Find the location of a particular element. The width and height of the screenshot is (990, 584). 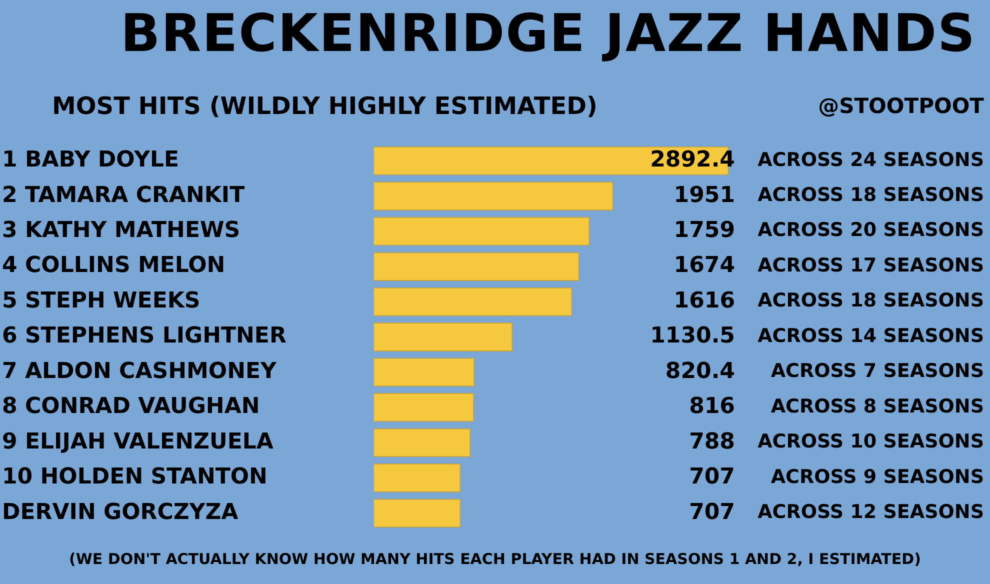

text: ACROSS 8 SEASONS is located at coordinates (877, 406).